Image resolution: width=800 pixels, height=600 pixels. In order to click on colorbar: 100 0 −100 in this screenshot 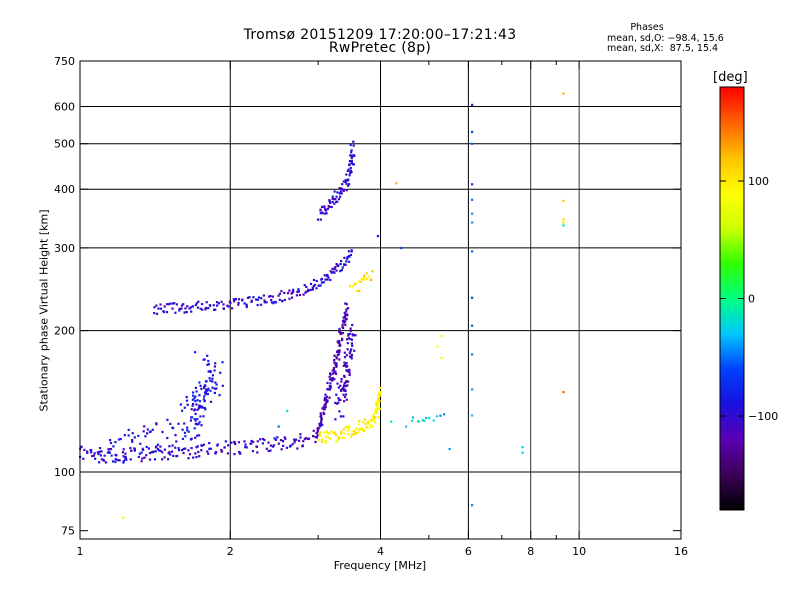, I will do `click(748, 298)`.